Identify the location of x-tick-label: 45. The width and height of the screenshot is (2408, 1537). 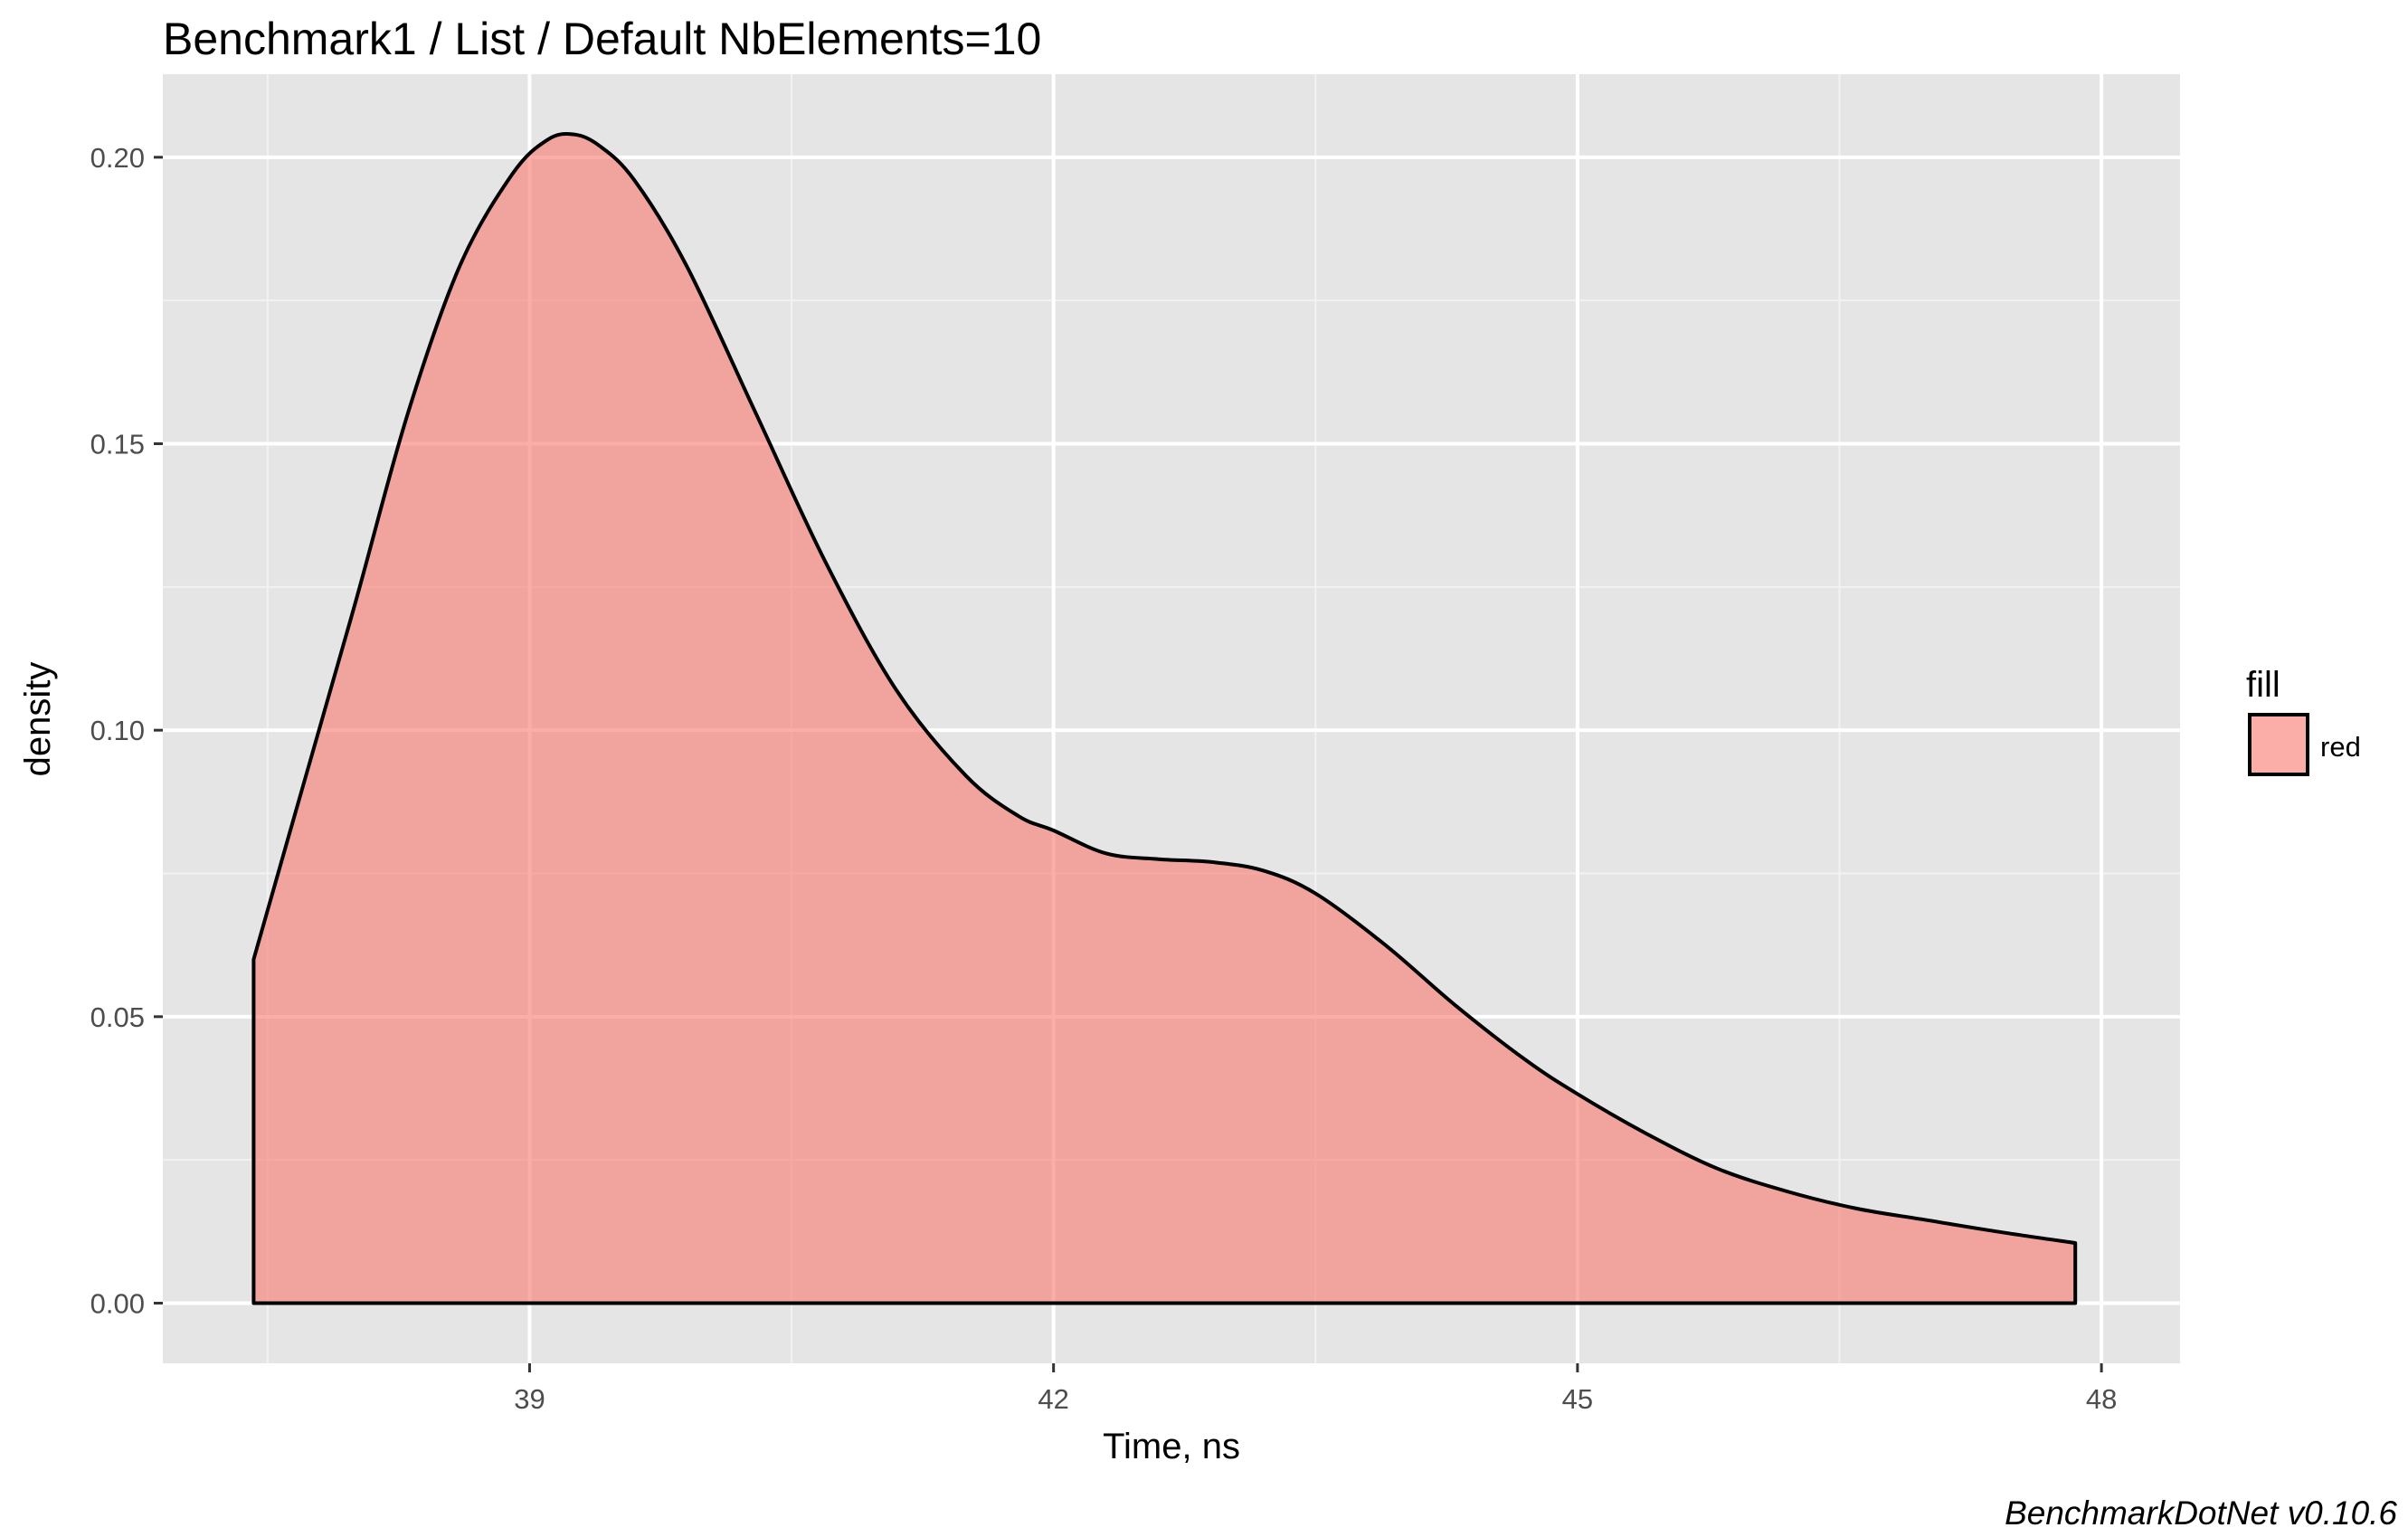
(1577, 1399).